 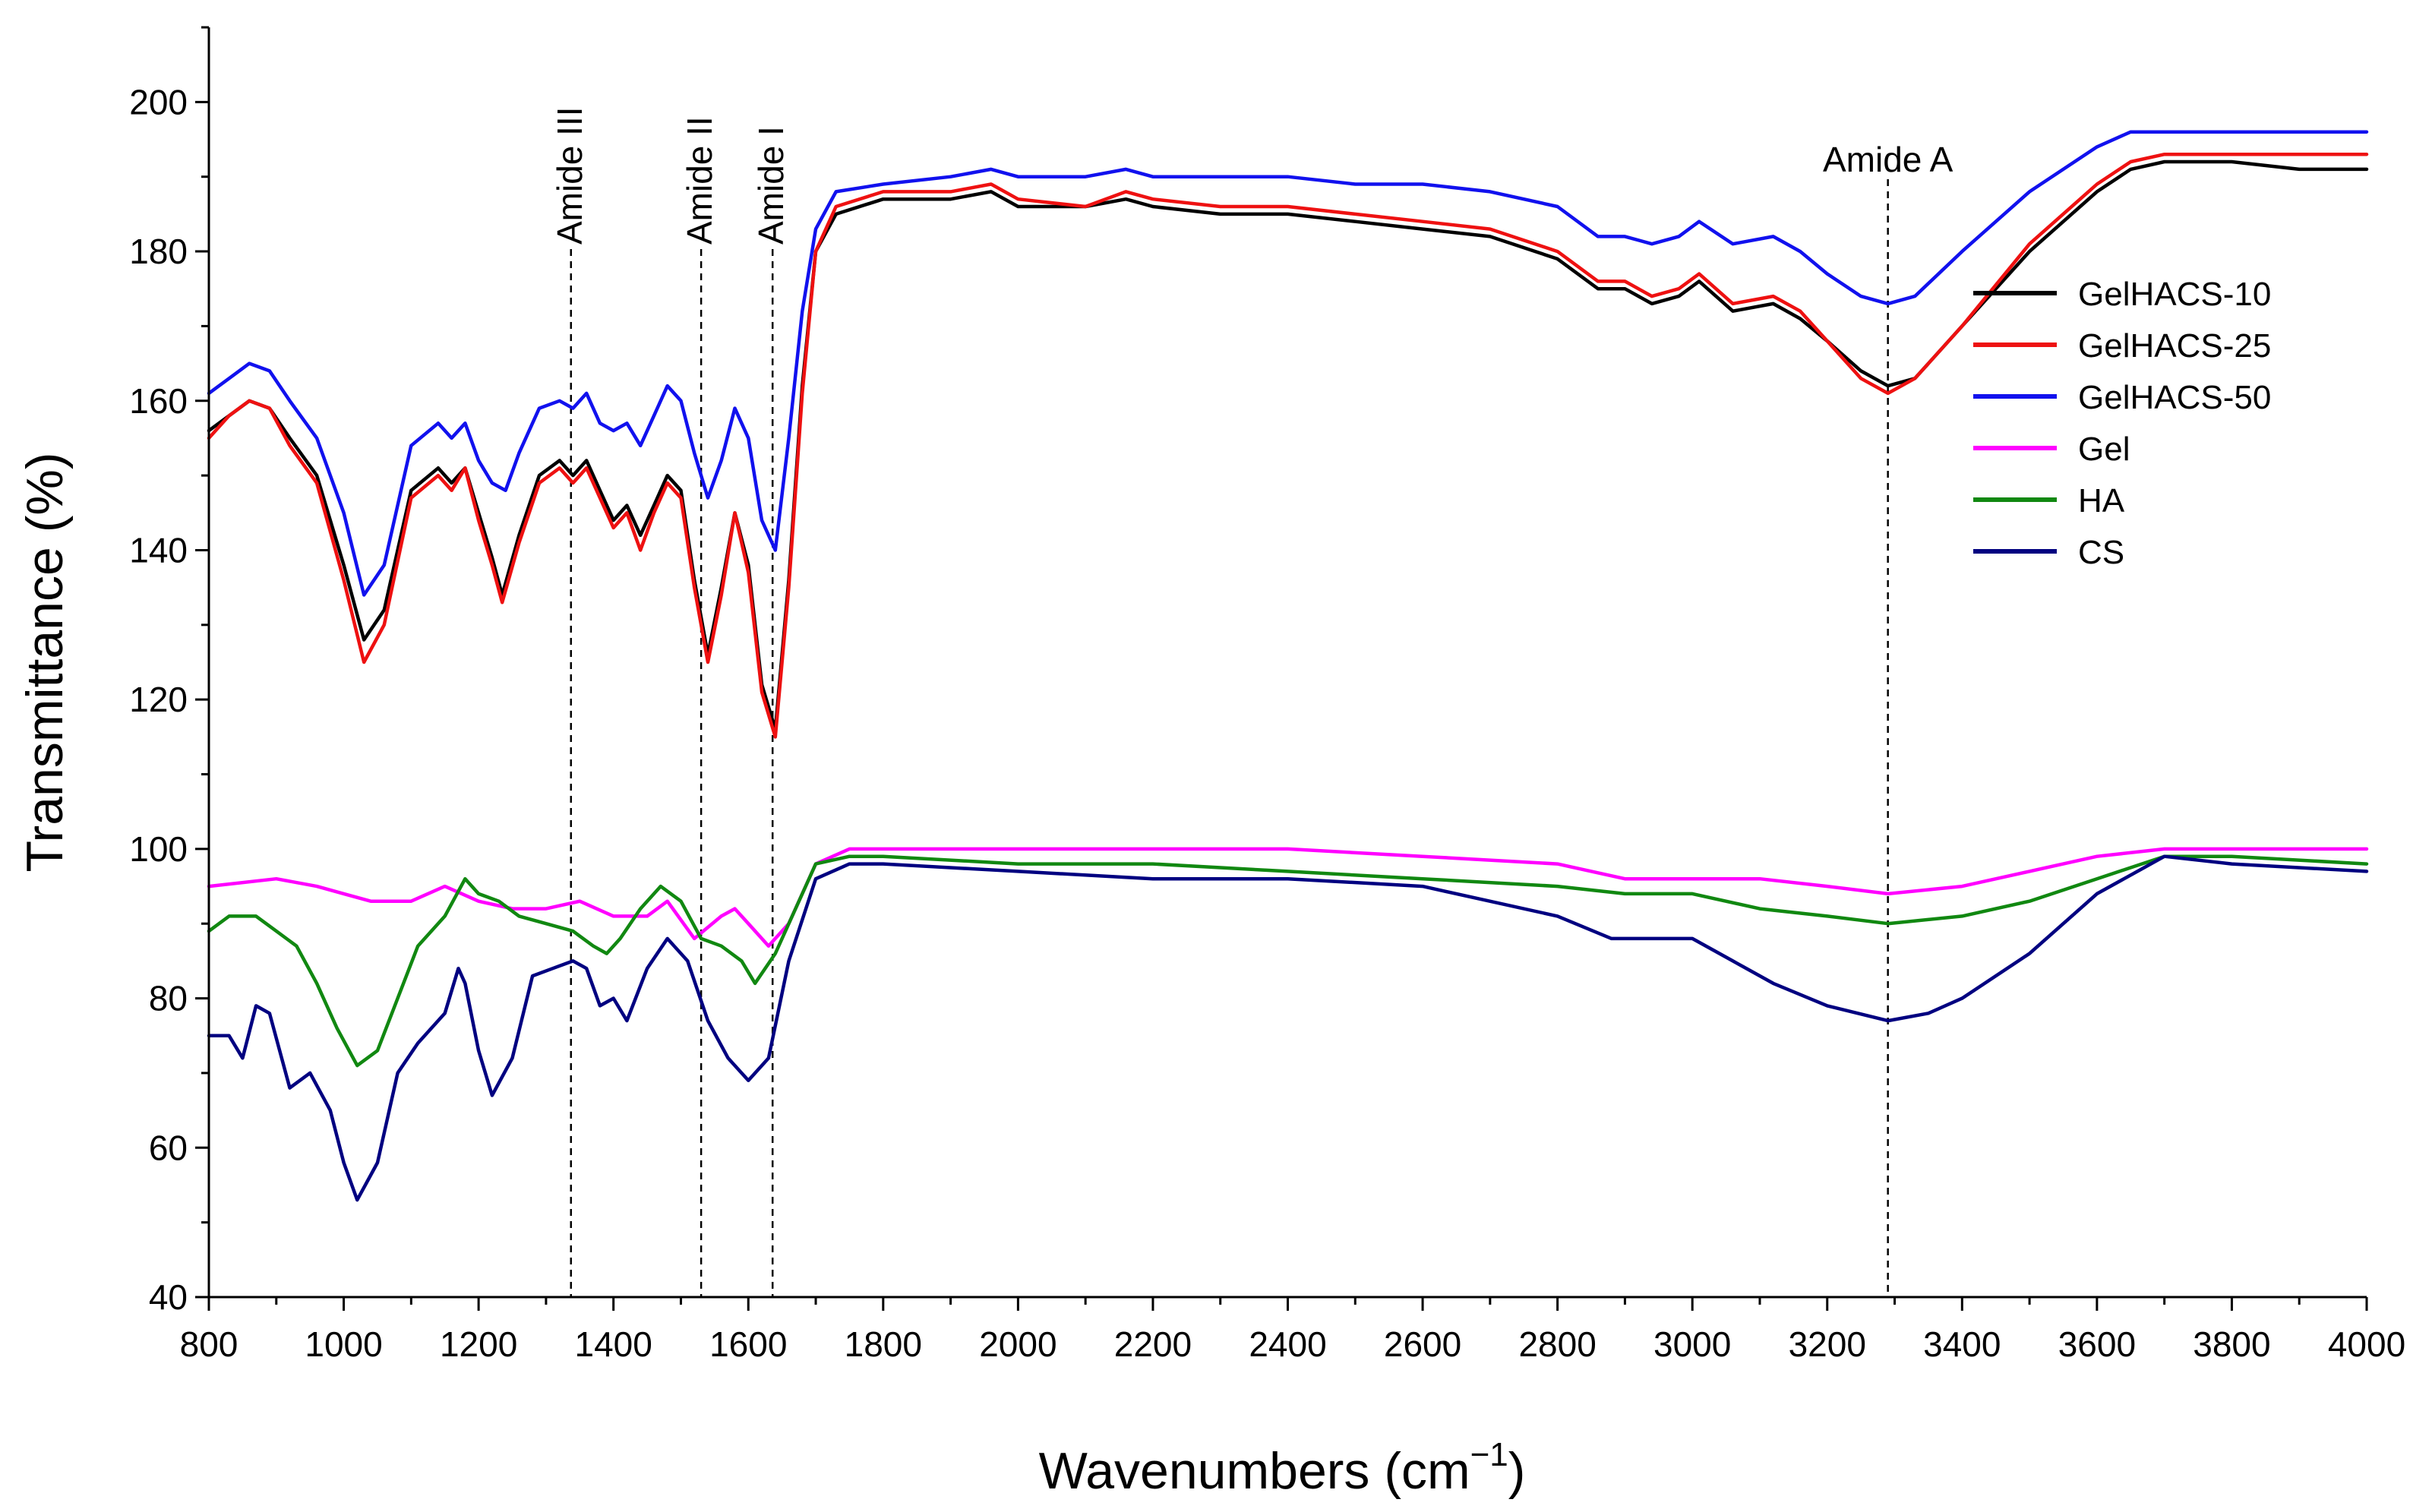 What do you see at coordinates (1017, 1344) in the screenshot?
I see `x-tick-label: 2000` at bounding box center [1017, 1344].